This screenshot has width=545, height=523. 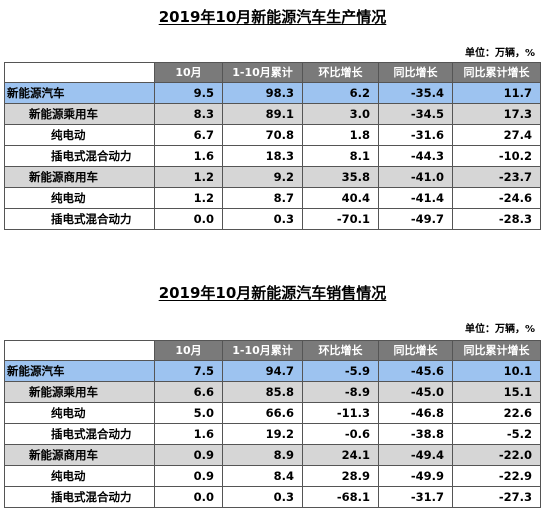 What do you see at coordinates (496, 93) in the screenshot?
I see `value-cell: 11.7` at bounding box center [496, 93].